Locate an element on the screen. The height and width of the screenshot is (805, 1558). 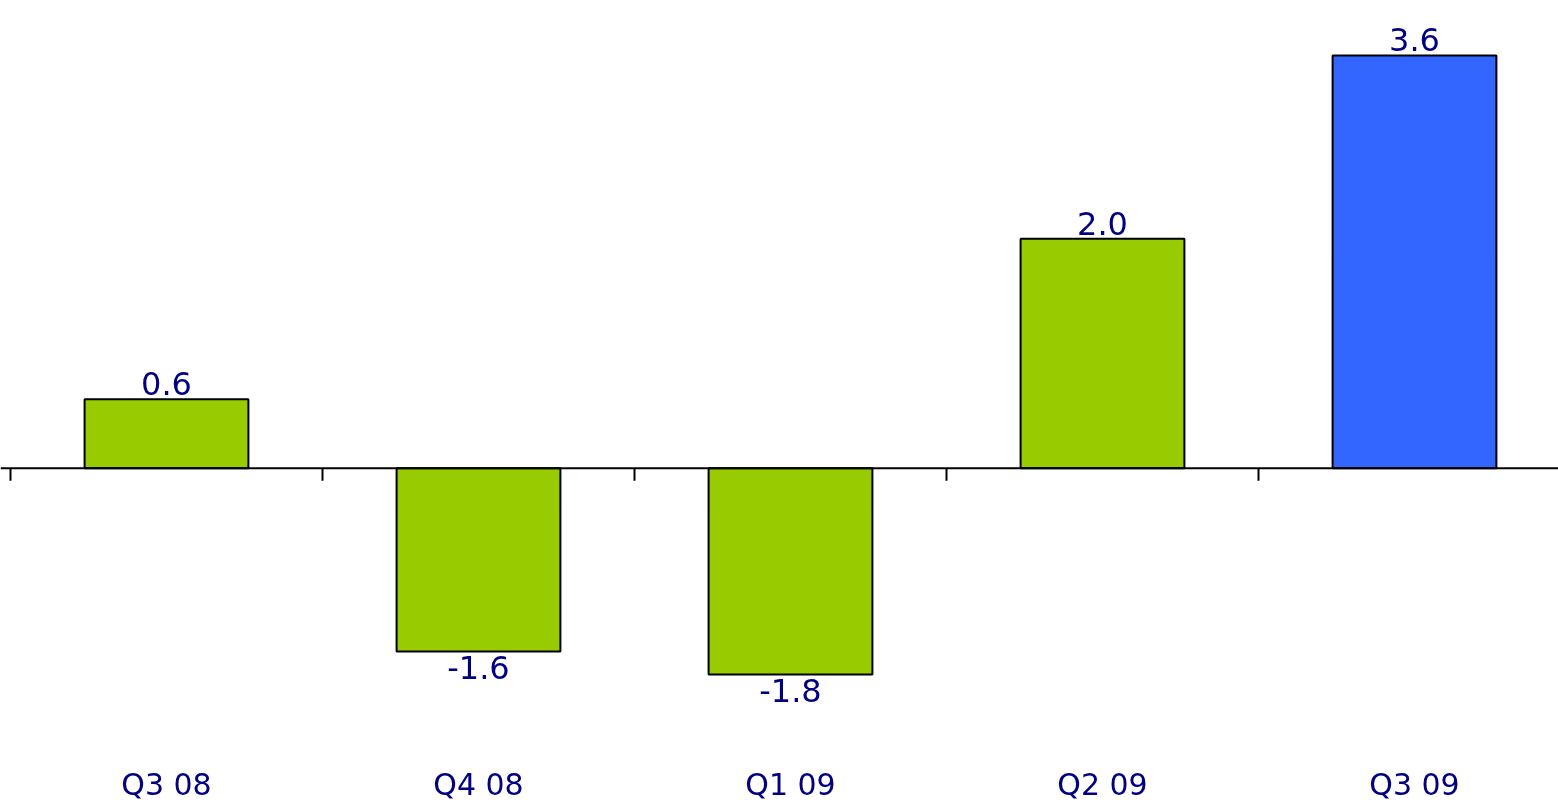
data-label: -1.6 is located at coordinates (478, 667).